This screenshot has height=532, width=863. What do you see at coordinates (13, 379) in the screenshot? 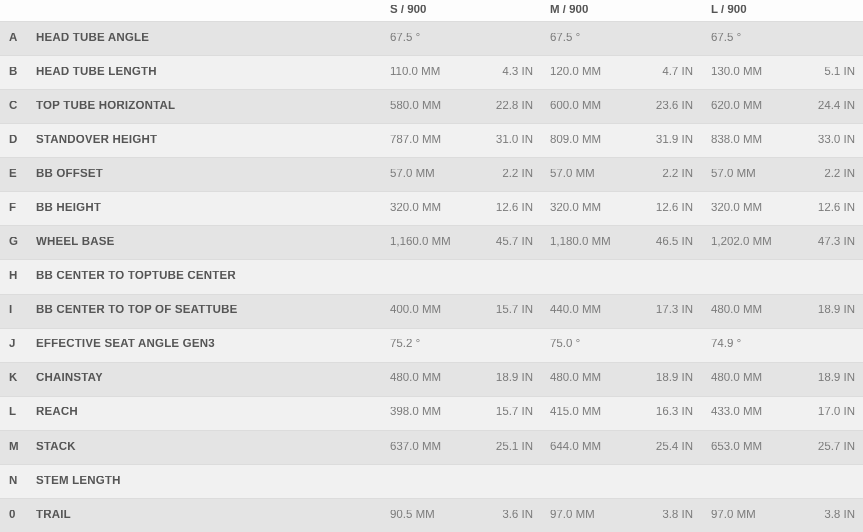
I see `row-letter: K` at bounding box center [13, 379].